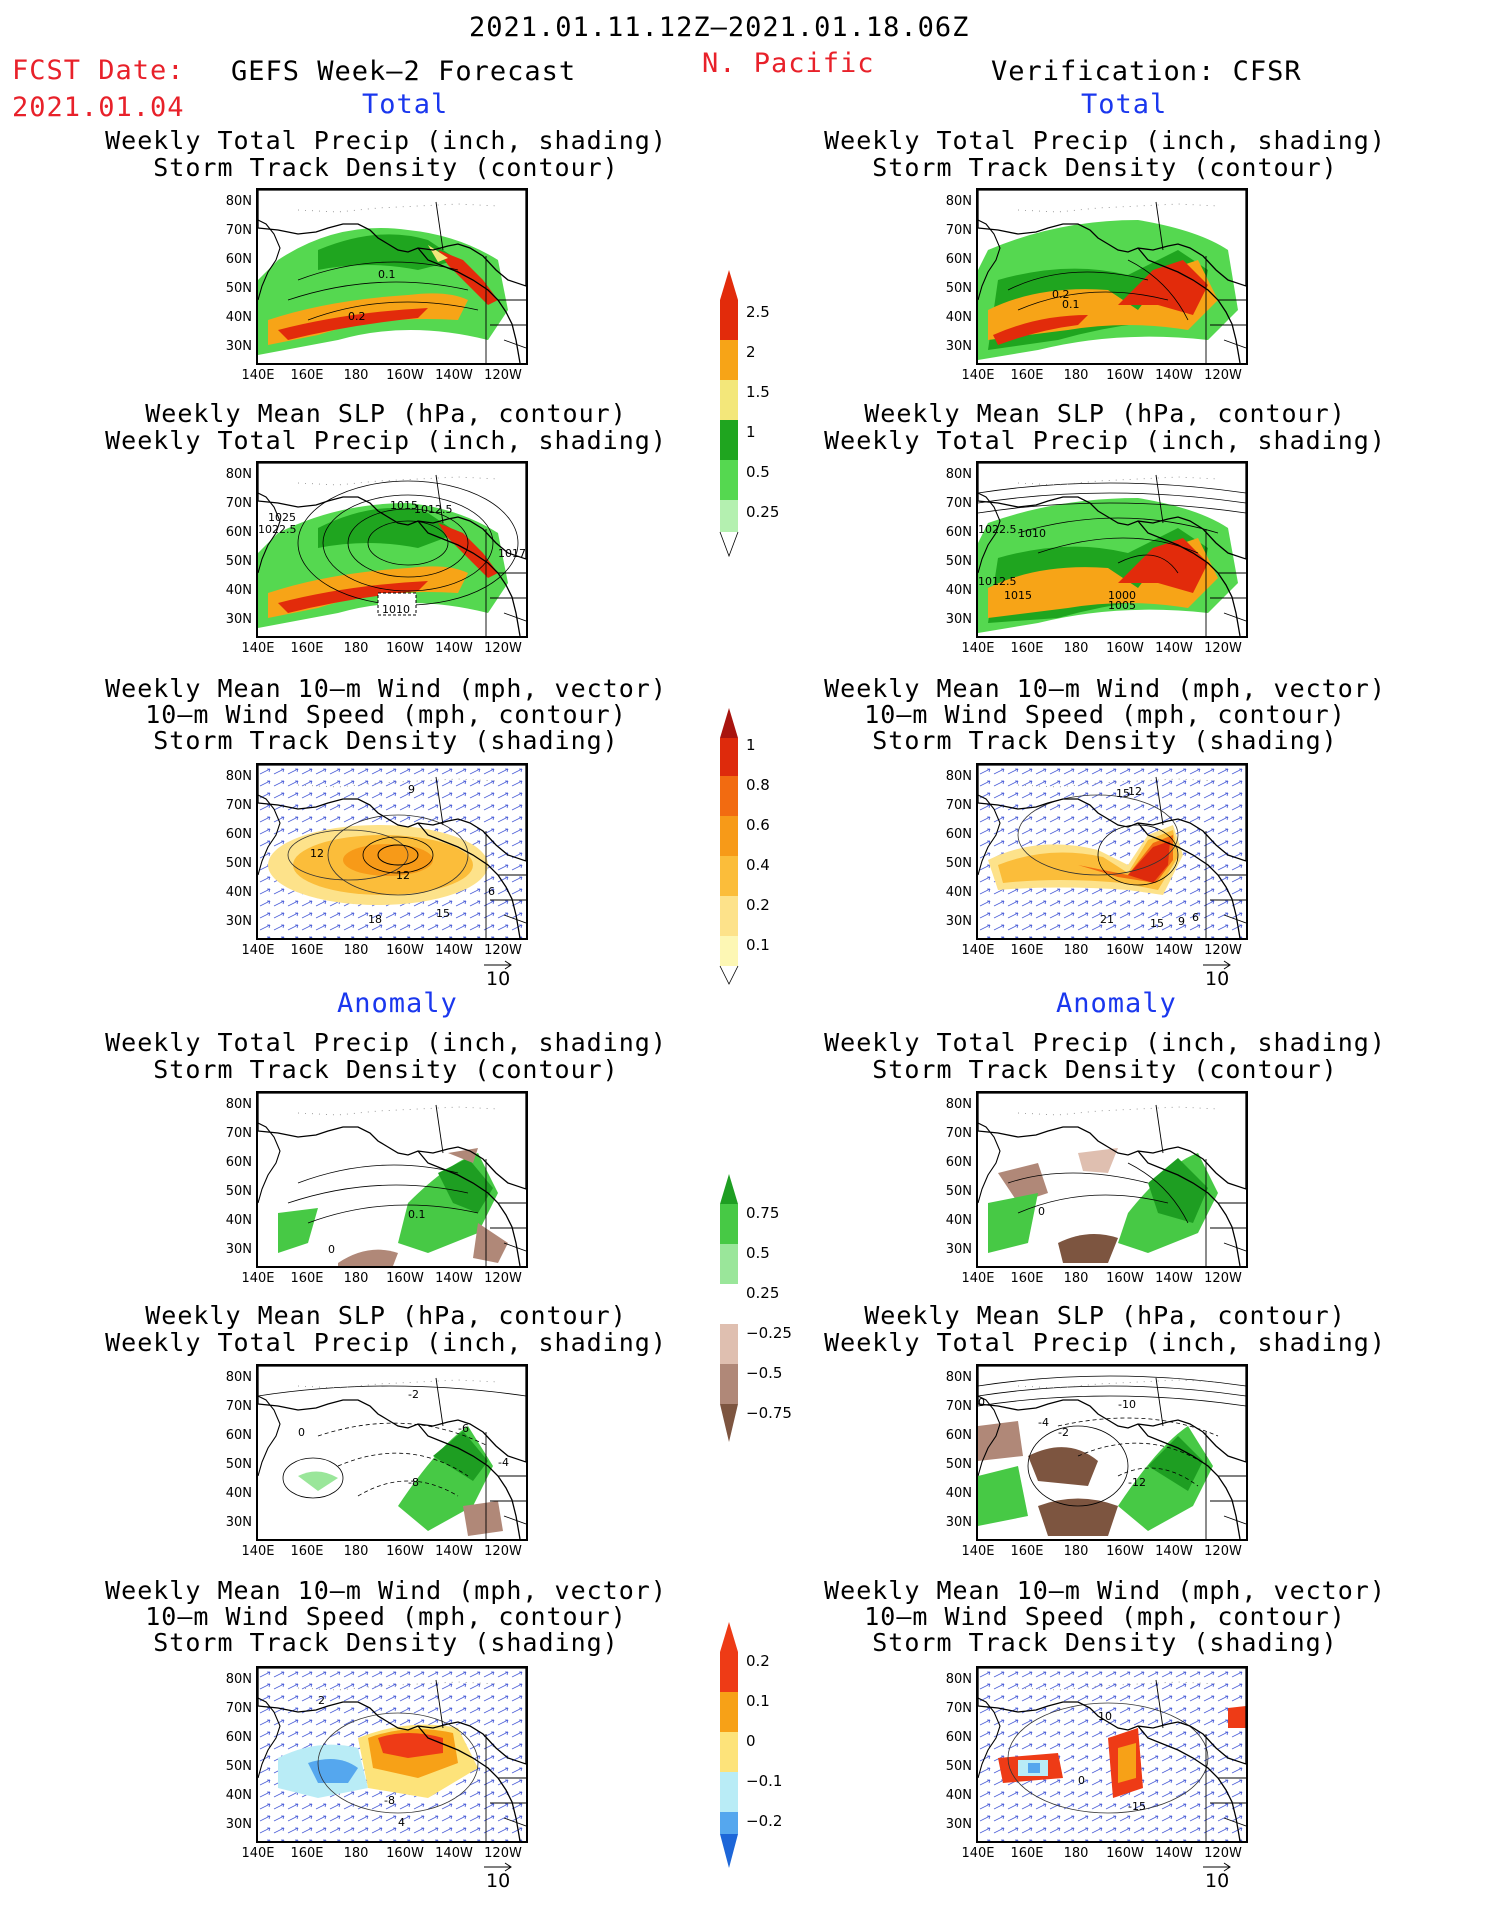  Describe the element at coordinates (1105, 1590) in the screenshot. I see `title-ver-anom-wind-1: Weekly Mean 10–m Wind (mph, vector)` at that location.